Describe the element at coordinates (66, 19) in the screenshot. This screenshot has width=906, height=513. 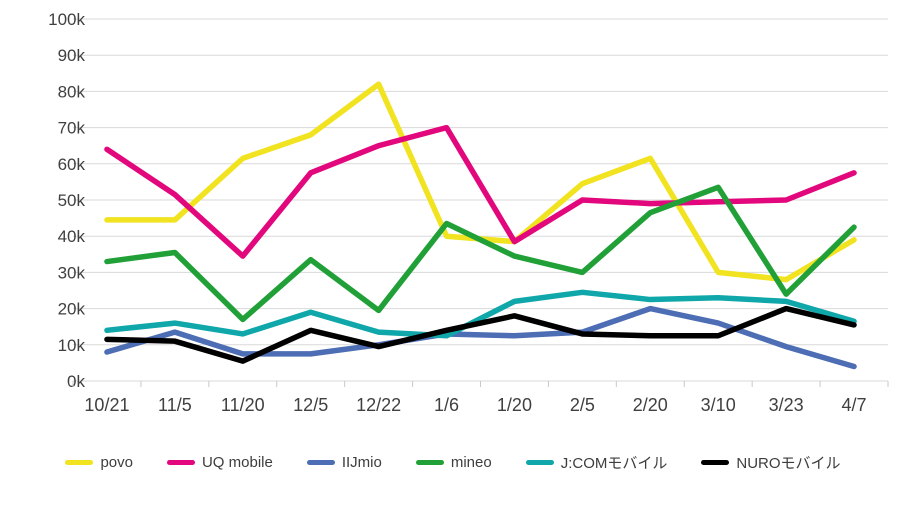
I see `y-axis-label: 100k` at that location.